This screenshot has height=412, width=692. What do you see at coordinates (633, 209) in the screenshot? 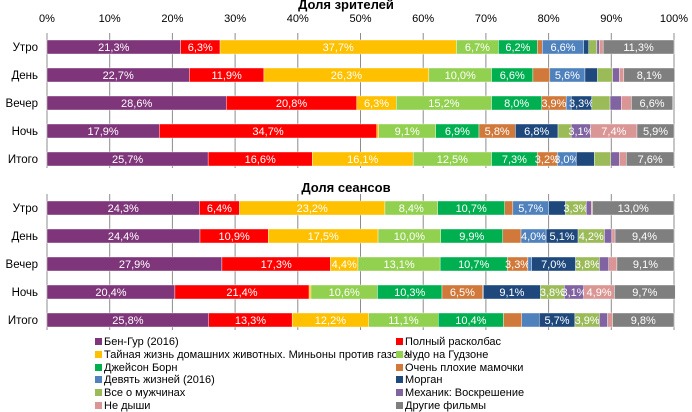
I see `data-label: 13,0%` at bounding box center [633, 209].